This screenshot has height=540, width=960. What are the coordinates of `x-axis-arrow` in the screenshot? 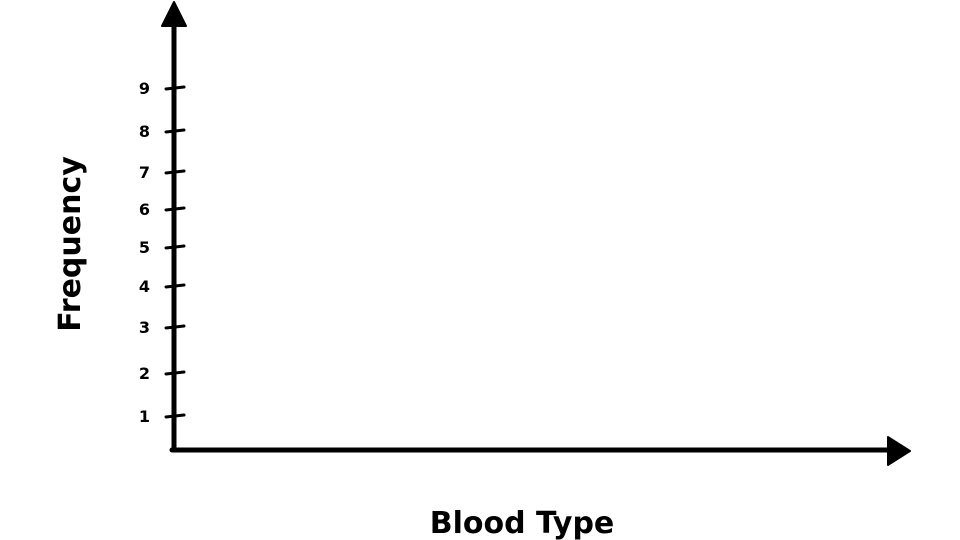 It's located at (899, 451).